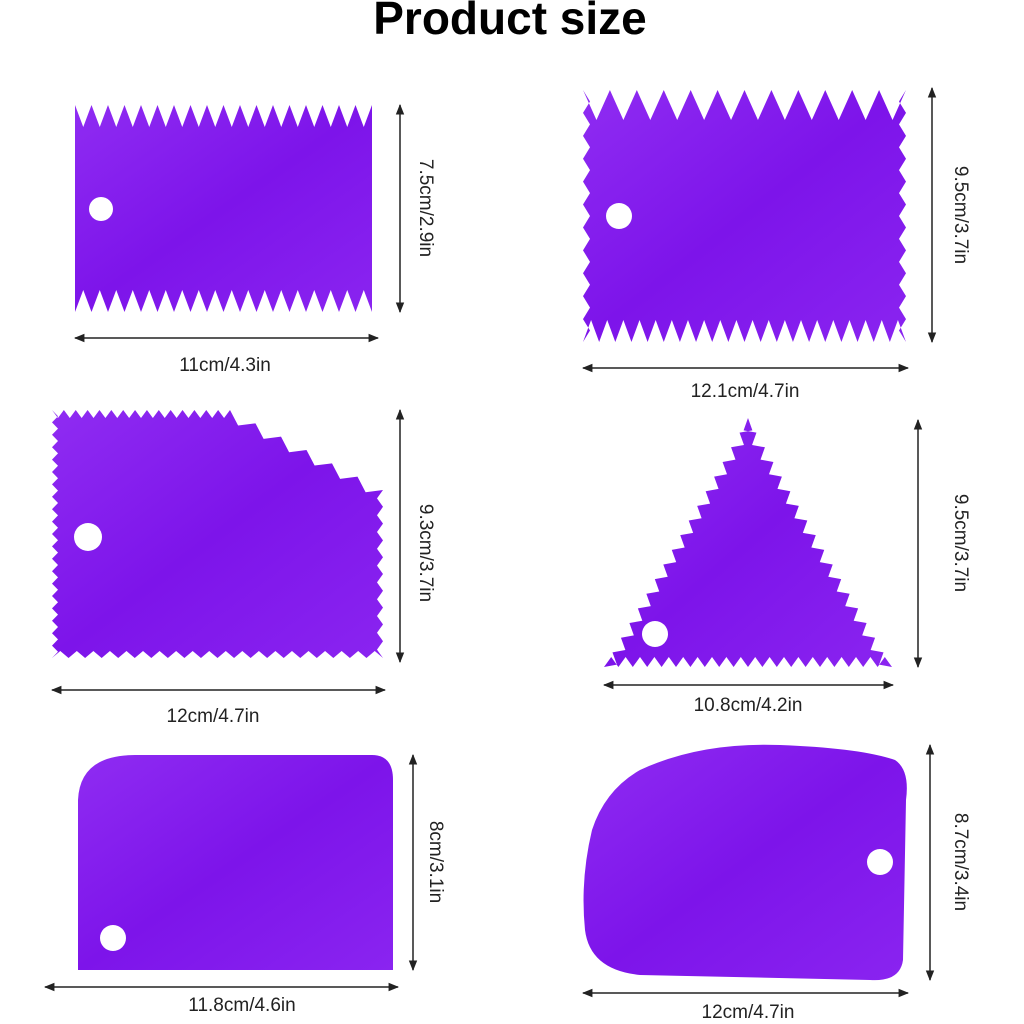 This screenshot has height=1024, width=1024. I want to click on width-label: 12.1cm/4.7in, so click(745, 391).